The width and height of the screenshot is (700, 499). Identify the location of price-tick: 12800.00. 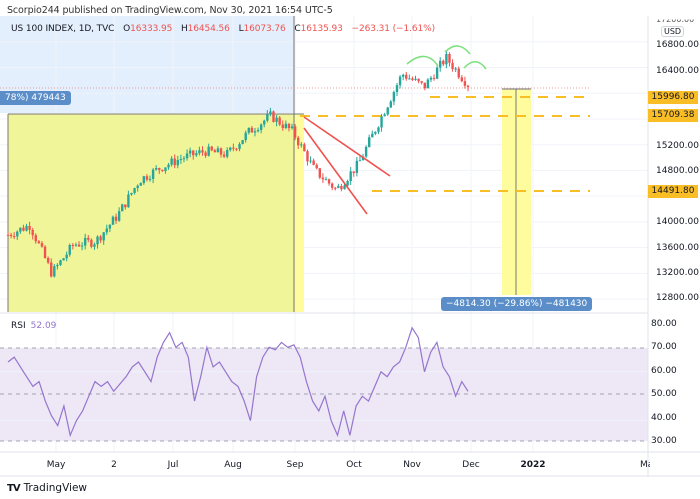
(677, 298).